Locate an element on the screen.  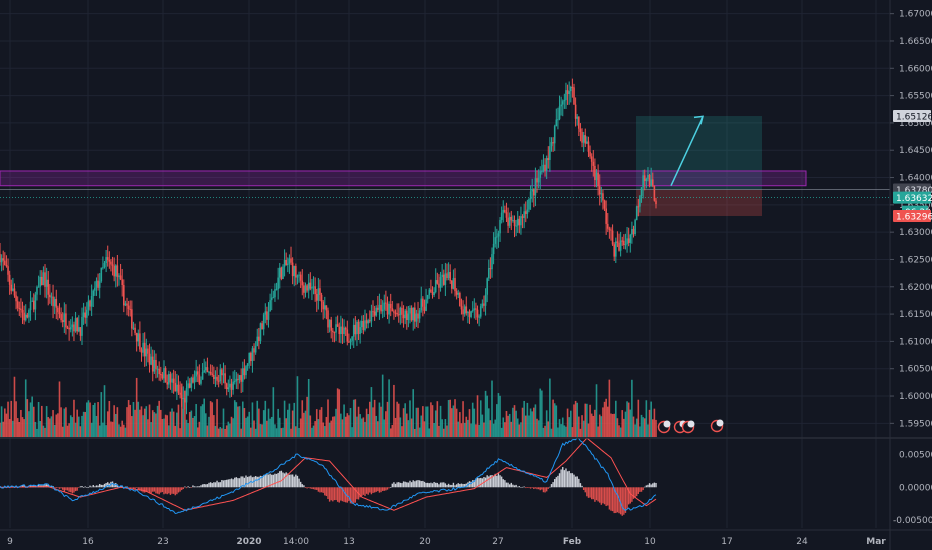
time-tick-label-12: Mar is located at coordinates (876, 542).